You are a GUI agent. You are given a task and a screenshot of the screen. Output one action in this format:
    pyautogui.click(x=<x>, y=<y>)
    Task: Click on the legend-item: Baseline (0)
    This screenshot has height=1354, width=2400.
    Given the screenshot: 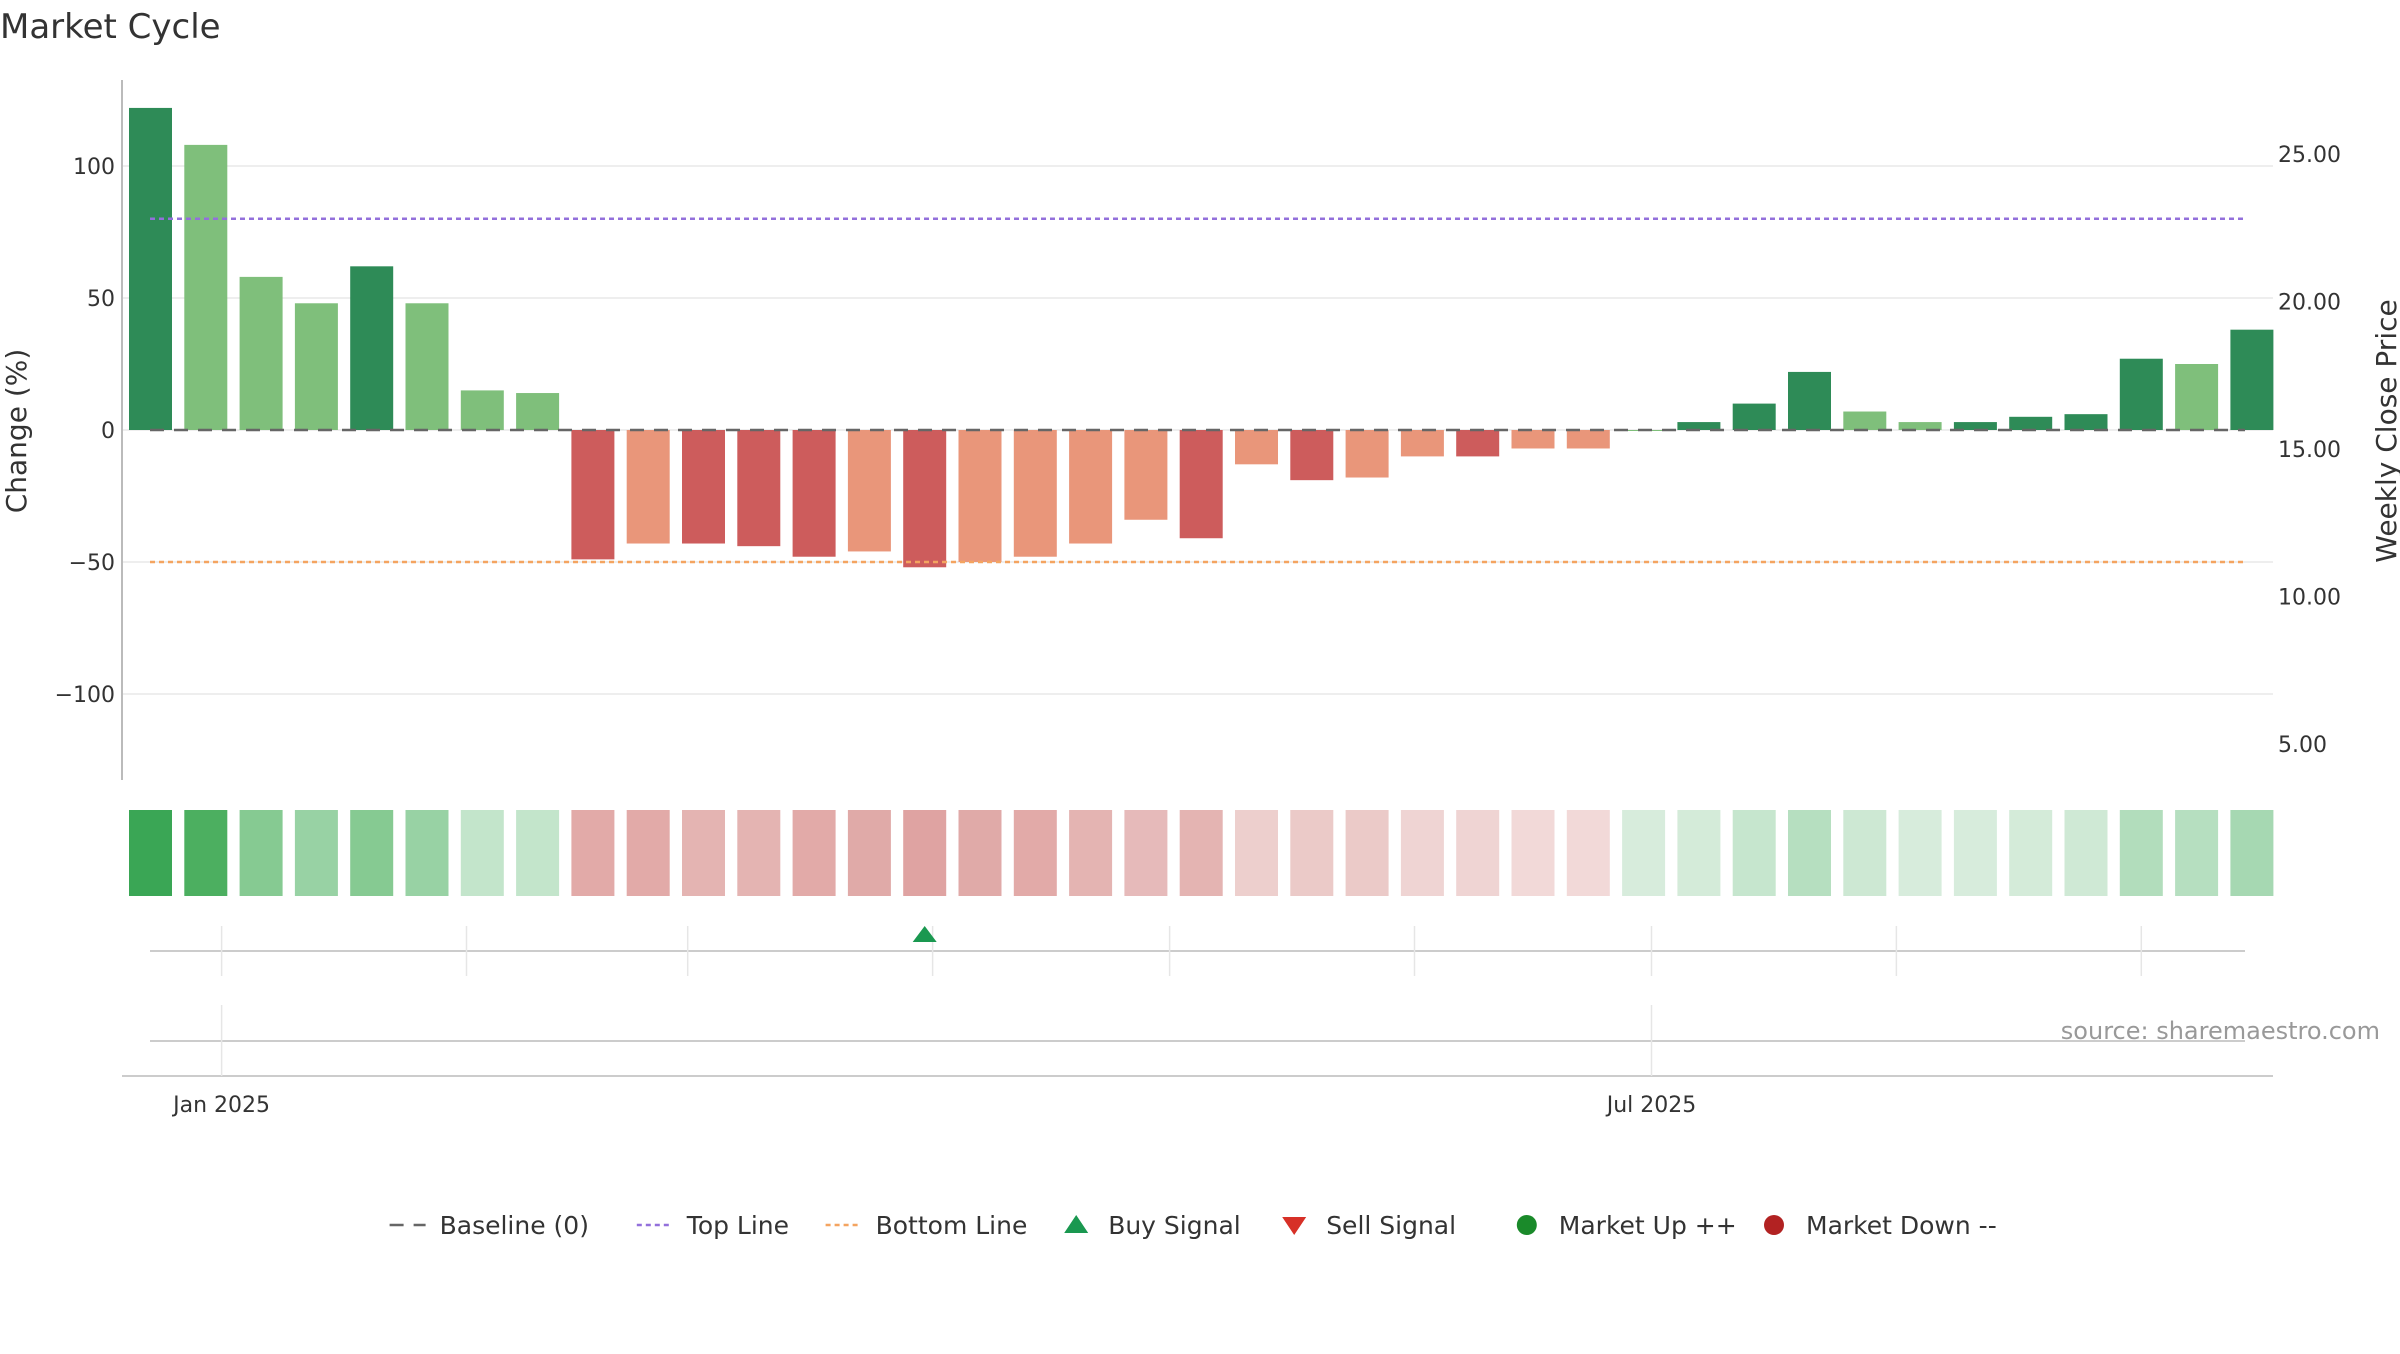 What is the action you would take?
    pyautogui.click(x=489, y=1225)
    